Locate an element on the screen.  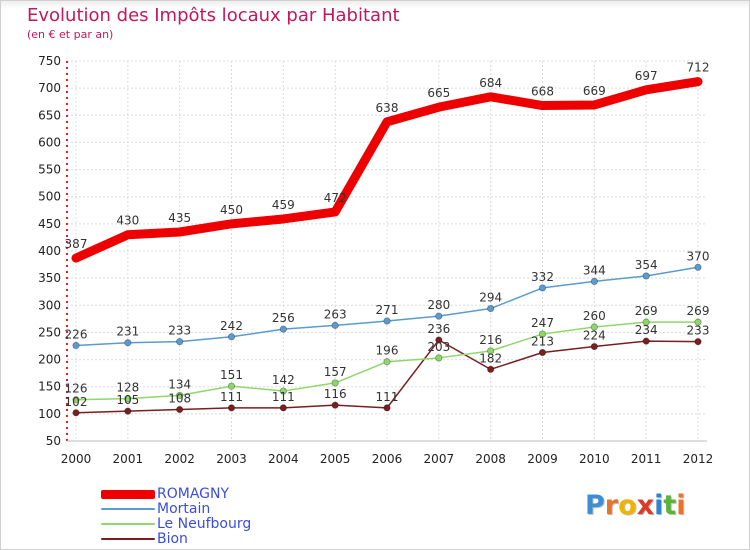
legend-swatch-bion is located at coordinates (128, 539).